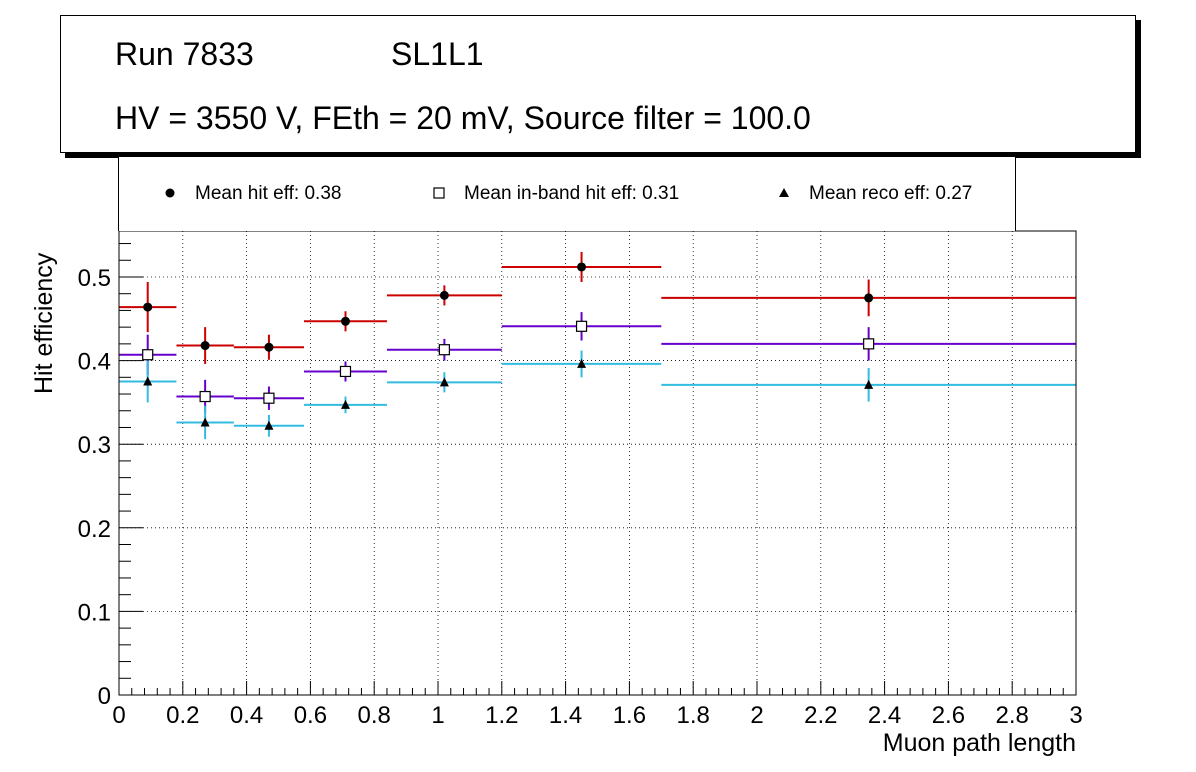 This screenshot has height=772, width=1196. I want to click on series-inband, so click(597, 363).